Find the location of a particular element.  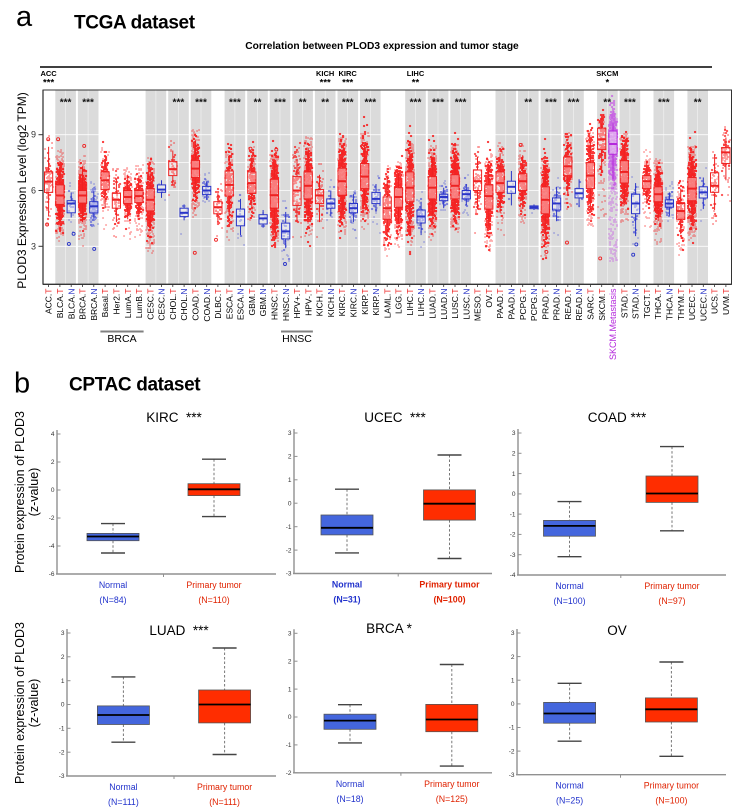

svg-text: GBM.N is located at coordinates (263, 303).